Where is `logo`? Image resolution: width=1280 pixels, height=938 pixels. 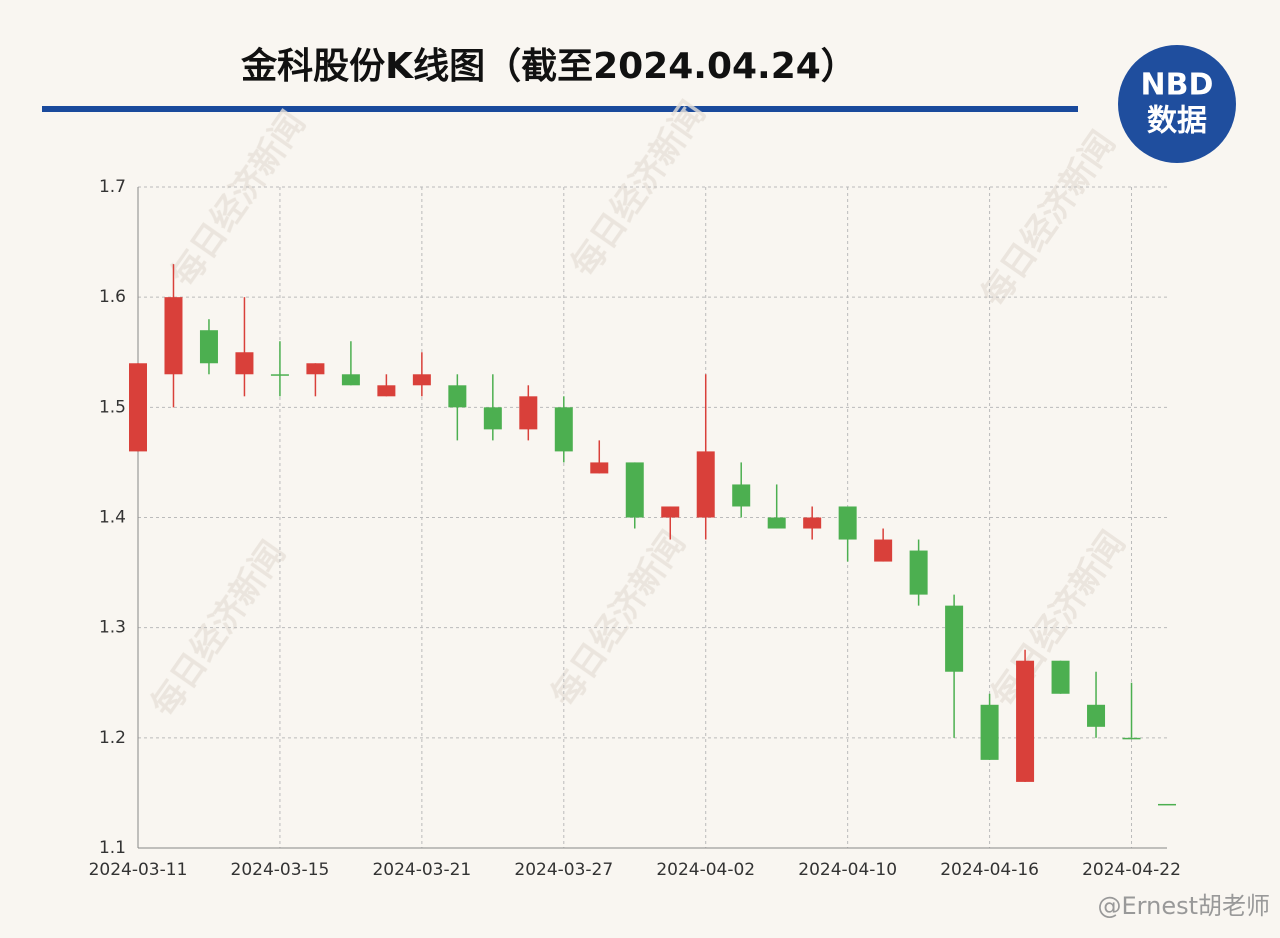
logo is located at coordinates (1177, 104).